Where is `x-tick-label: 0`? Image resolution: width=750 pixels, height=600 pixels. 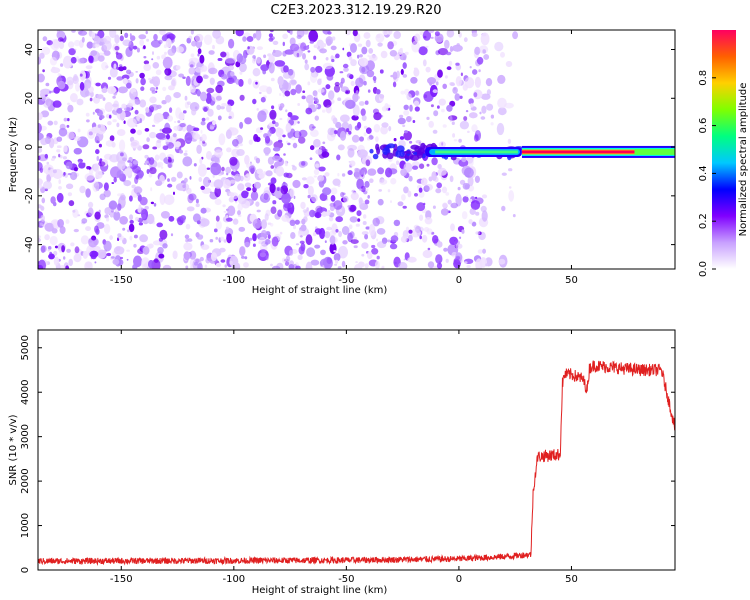
x-tick-label: 0 is located at coordinates (459, 280).